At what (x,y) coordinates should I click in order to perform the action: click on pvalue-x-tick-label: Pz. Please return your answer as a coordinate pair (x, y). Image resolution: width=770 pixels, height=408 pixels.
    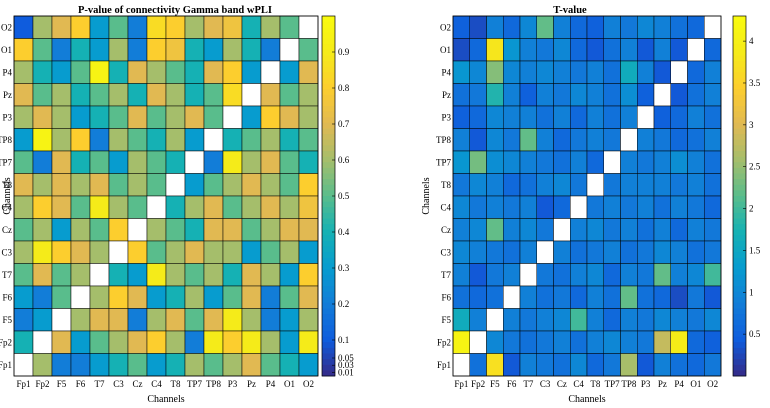
    Looking at the image, I should click on (251, 384).